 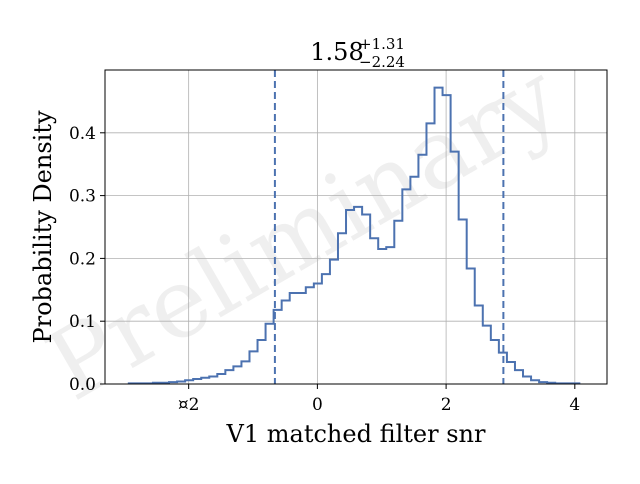 I want to click on title-lower-error: −2.24, so click(x=382, y=62).